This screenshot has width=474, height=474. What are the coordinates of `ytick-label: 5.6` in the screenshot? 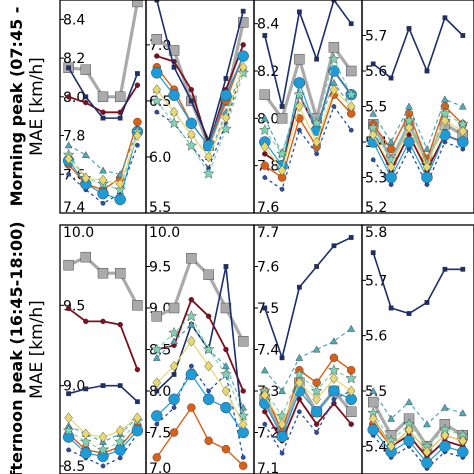 It's located at (376, 72).